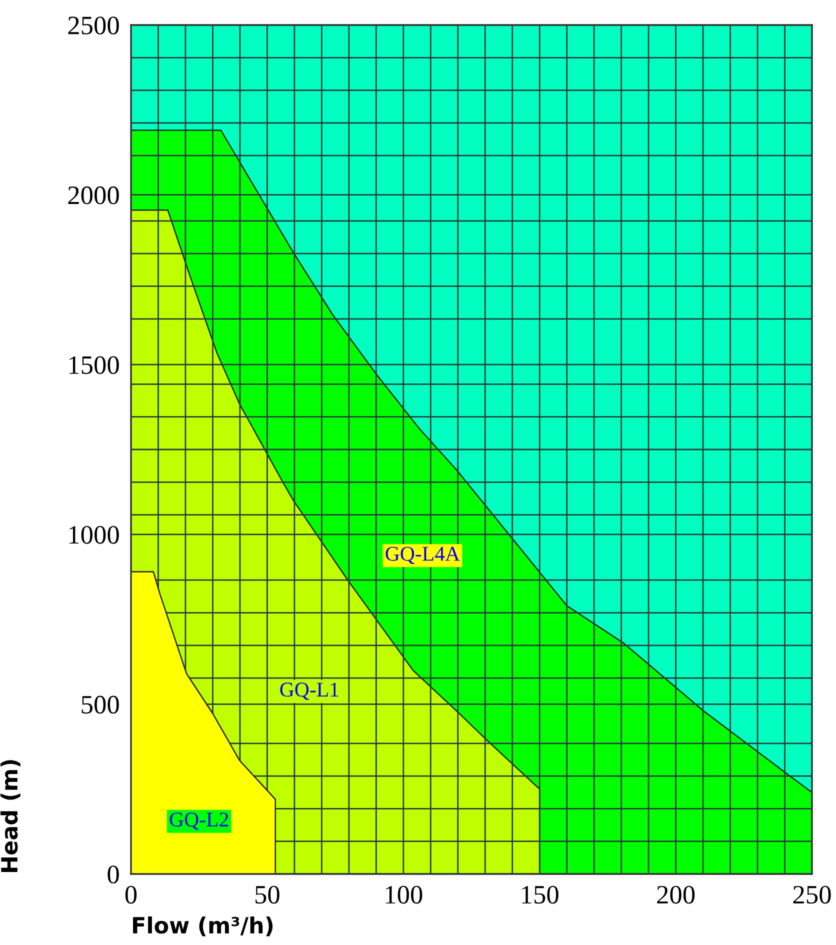 This screenshot has width=836, height=945. What do you see at coordinates (268, 895) in the screenshot?
I see `x-tick-label: 50` at bounding box center [268, 895].